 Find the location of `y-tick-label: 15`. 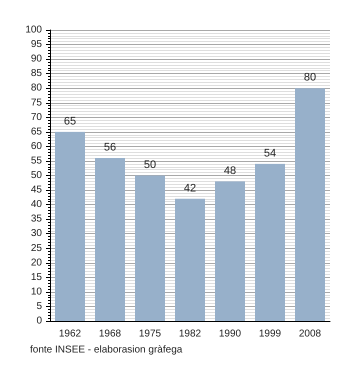

y-tick-label: 15 is located at coordinates (36, 277).